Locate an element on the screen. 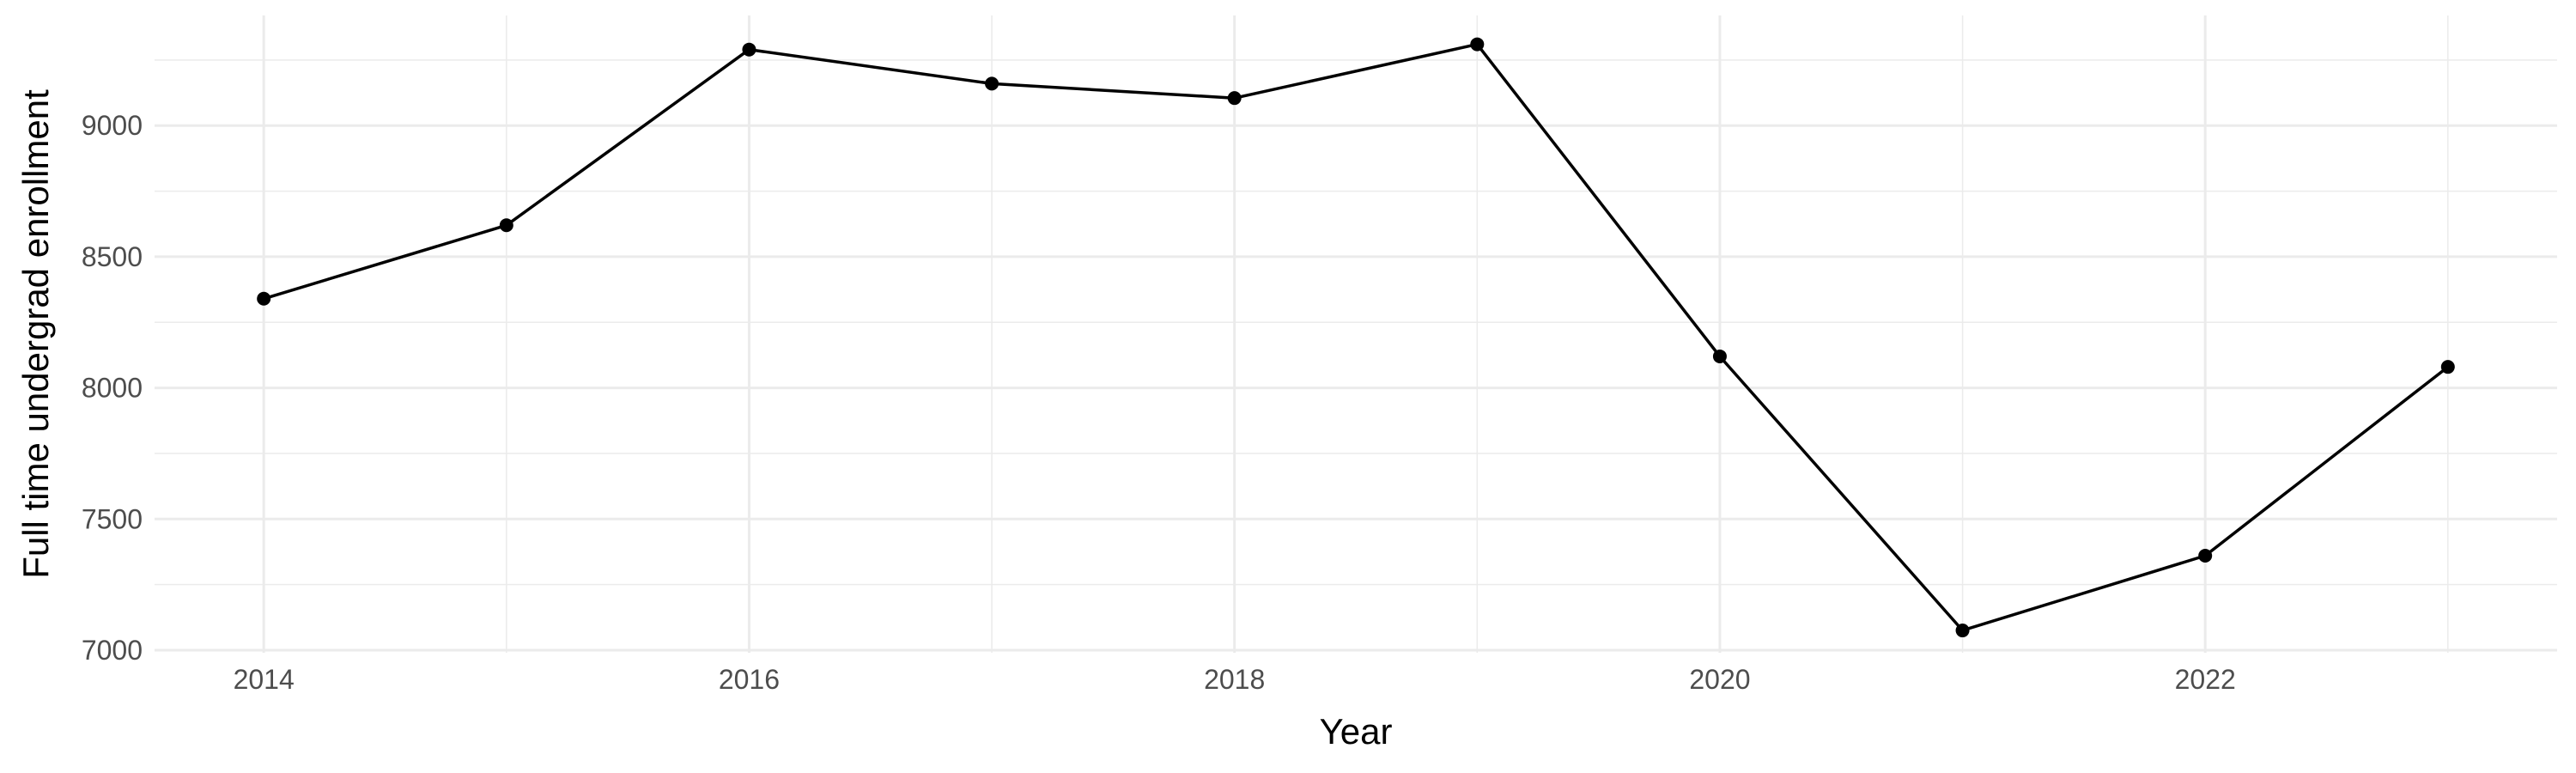  x-axis-title: Year is located at coordinates (1356, 731).